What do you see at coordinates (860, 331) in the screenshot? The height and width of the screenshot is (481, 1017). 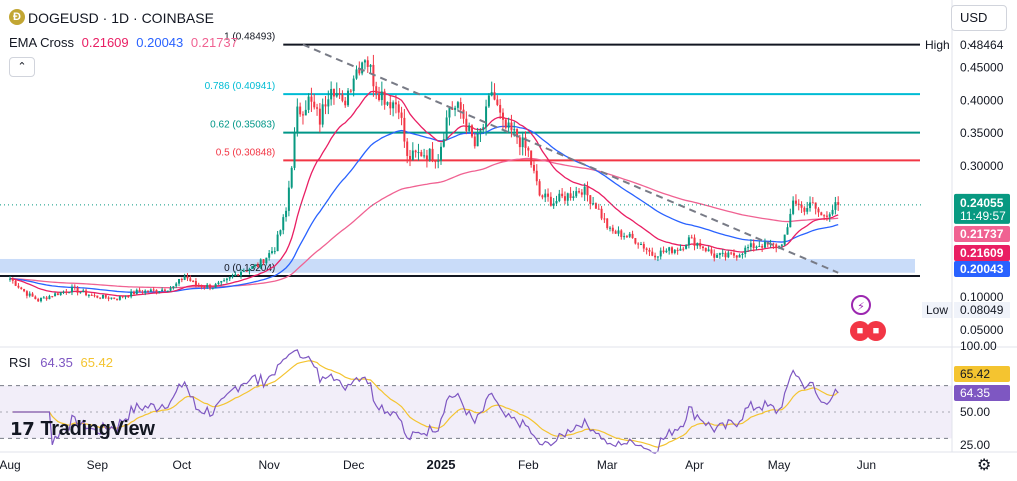 I see `economic-events-icon: ■` at bounding box center [860, 331].